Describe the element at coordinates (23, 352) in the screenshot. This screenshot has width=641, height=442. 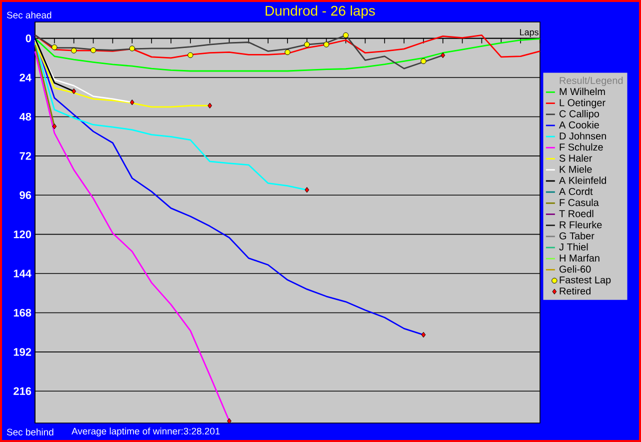
I see `y-tick-label: 192` at that location.